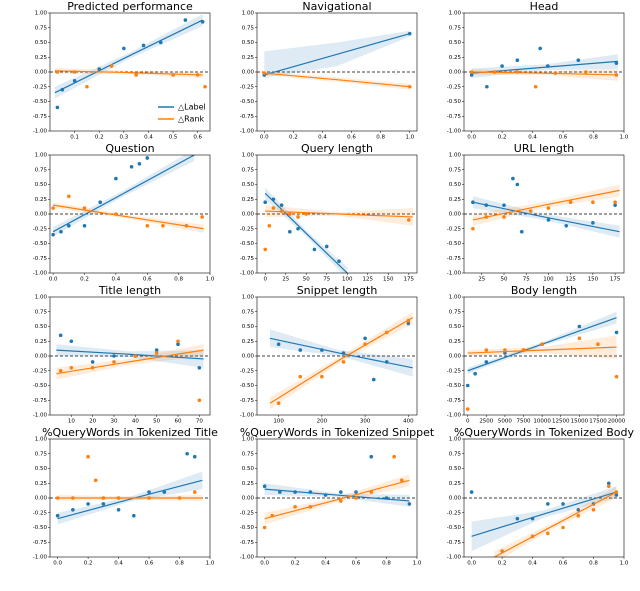 Image resolution: width=640 pixels, height=591 pixels. What do you see at coordinates (173, 138) in the screenshot?
I see `x-tick-label: 0.5` at bounding box center [173, 138].